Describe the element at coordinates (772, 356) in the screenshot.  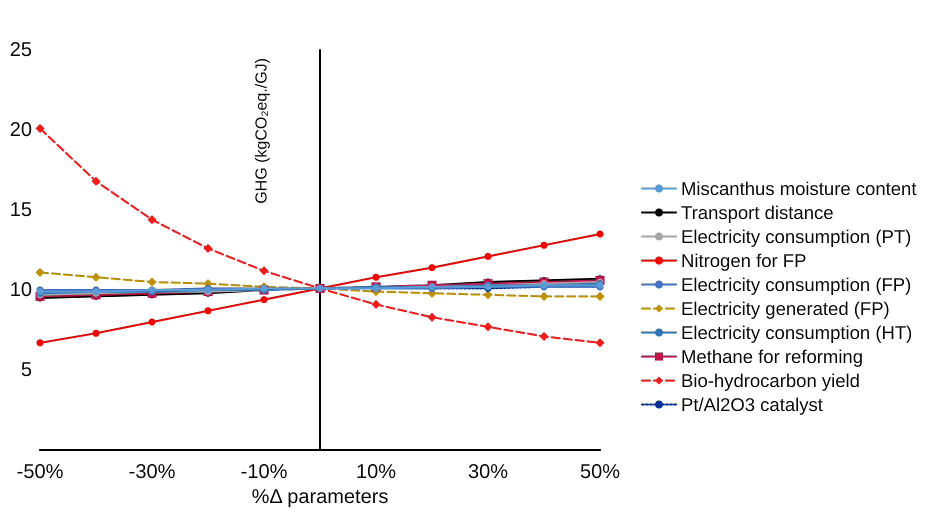
I see `legend-label: Methane for reforming` at that location.